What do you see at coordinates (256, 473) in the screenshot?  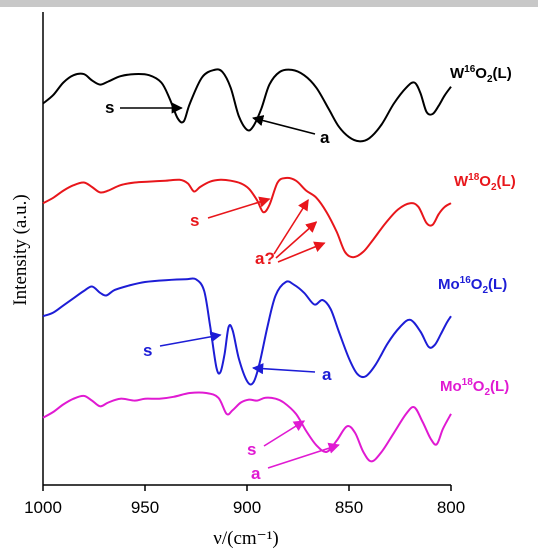 I see `annotation-label-mo18: a` at bounding box center [256, 473].